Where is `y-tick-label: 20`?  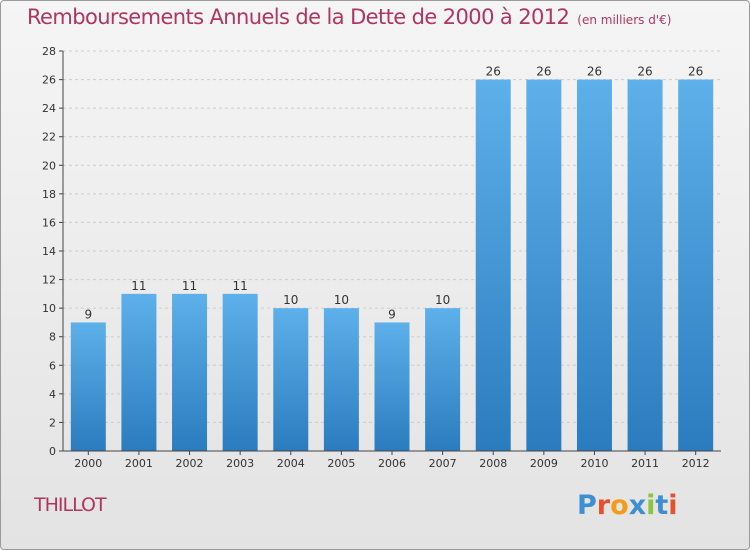 y-tick-label: 20 is located at coordinates (49, 165).